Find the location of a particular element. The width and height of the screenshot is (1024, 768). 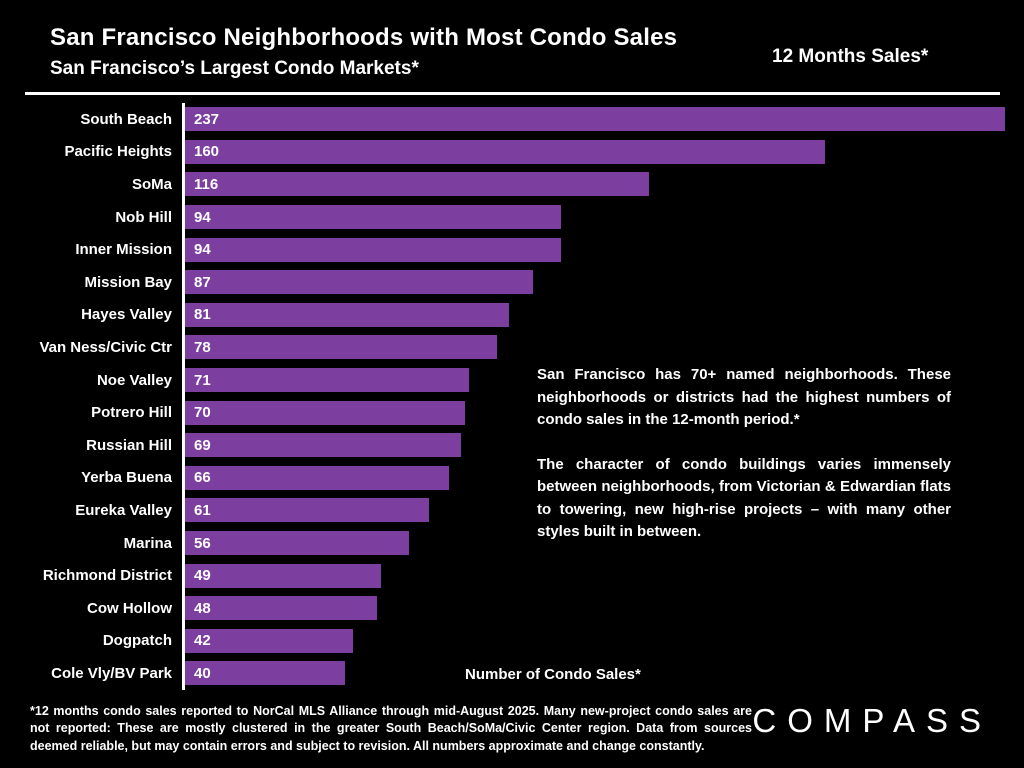

bar: 49 is located at coordinates (283, 575).